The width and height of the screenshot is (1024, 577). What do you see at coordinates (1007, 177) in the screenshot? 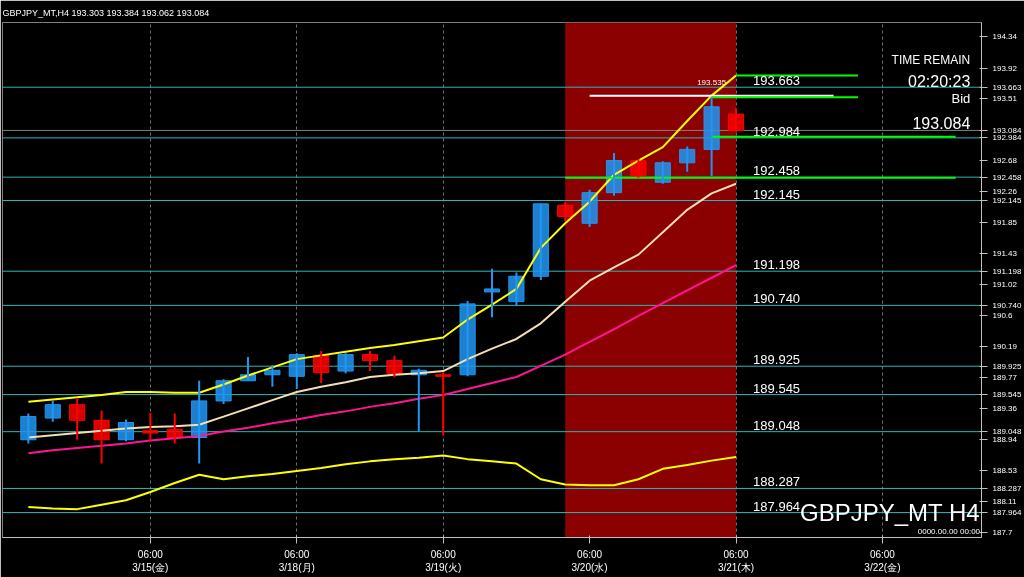
I see `y-tick-label: 192.458` at bounding box center [1007, 177].